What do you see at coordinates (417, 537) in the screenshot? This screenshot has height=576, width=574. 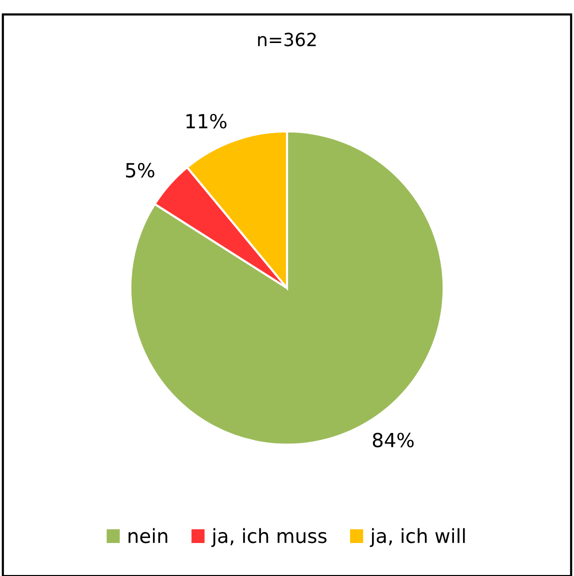 I see `legend-label: ja, ich will` at bounding box center [417, 537].